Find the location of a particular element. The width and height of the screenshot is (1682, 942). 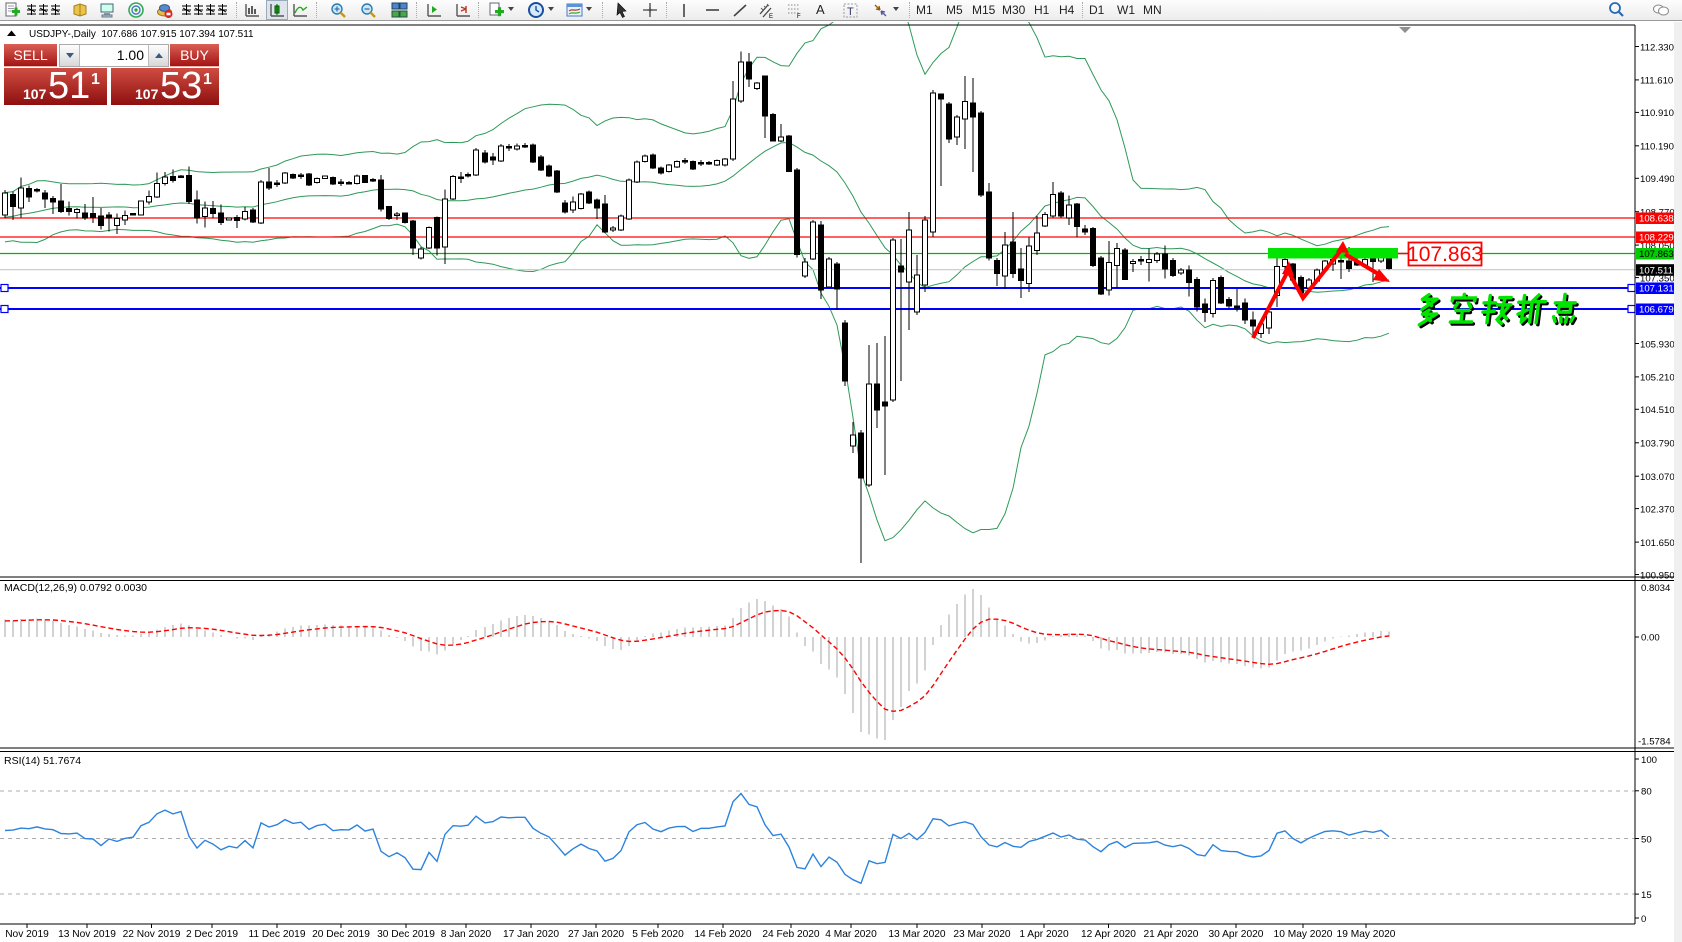

svg-text: 105.210 is located at coordinates (1657, 378).